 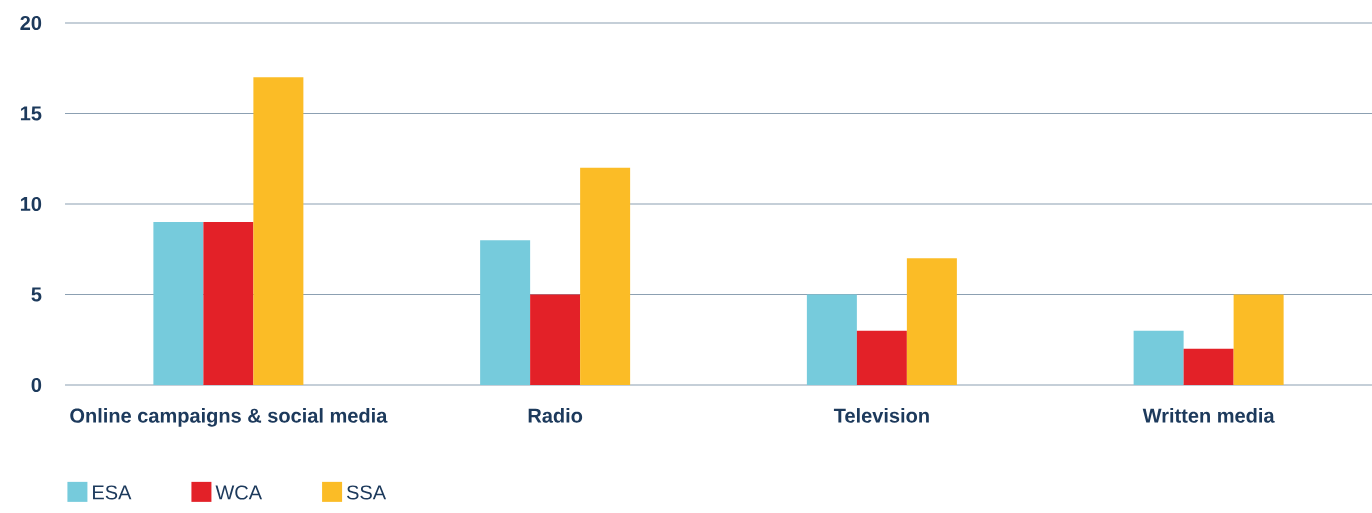 What do you see at coordinates (36, 294) in the screenshot?
I see `y-tick-label: 5` at bounding box center [36, 294].